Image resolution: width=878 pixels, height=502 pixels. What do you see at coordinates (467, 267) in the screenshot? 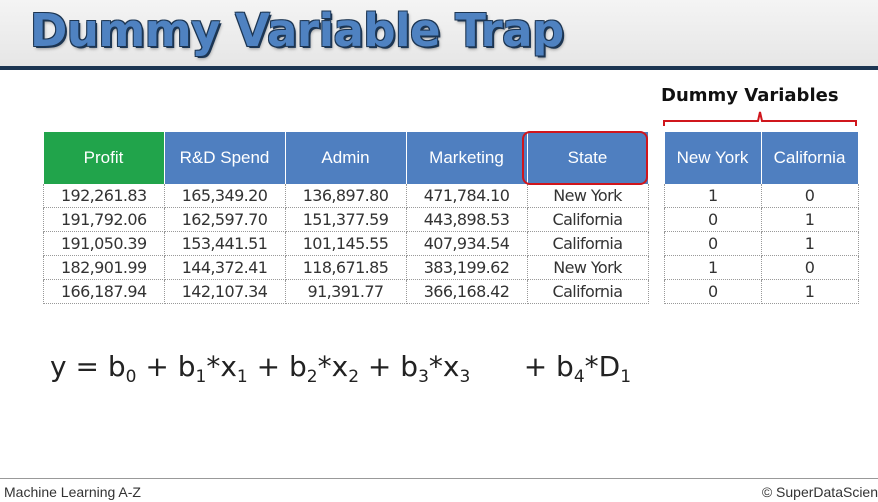
I see `cell-marketing: 383,199.62` at bounding box center [467, 267].